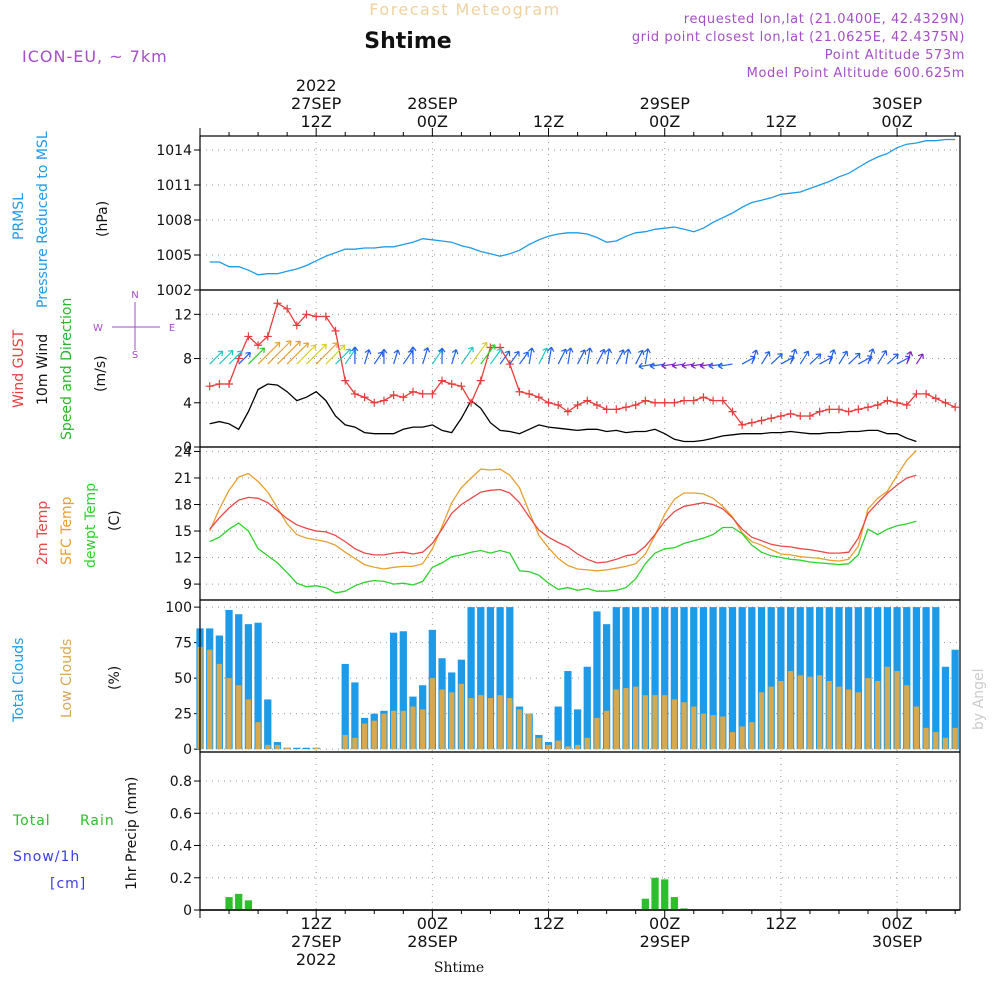 Image resolution: width=1000 pixels, height=1000 pixels. I want to click on y-tick-label: 0.8, so click(181, 782).